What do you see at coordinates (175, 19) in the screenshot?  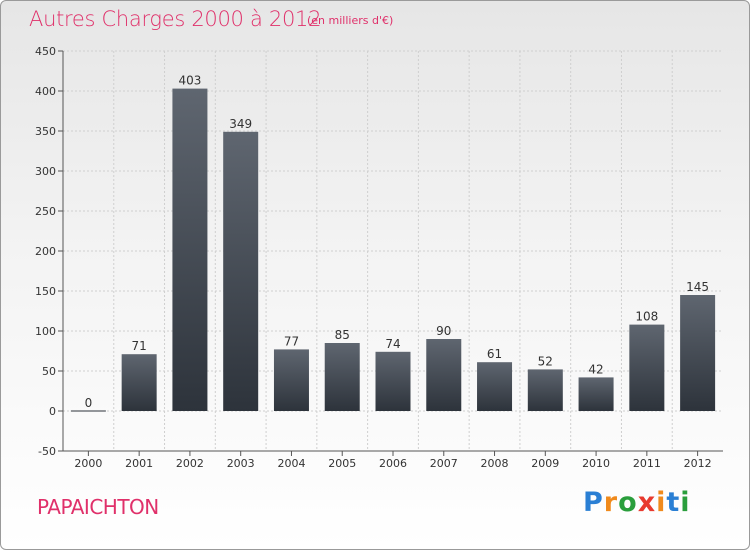 I see `chart-title: Autres Charges 2000 à 2012` at bounding box center [175, 19].